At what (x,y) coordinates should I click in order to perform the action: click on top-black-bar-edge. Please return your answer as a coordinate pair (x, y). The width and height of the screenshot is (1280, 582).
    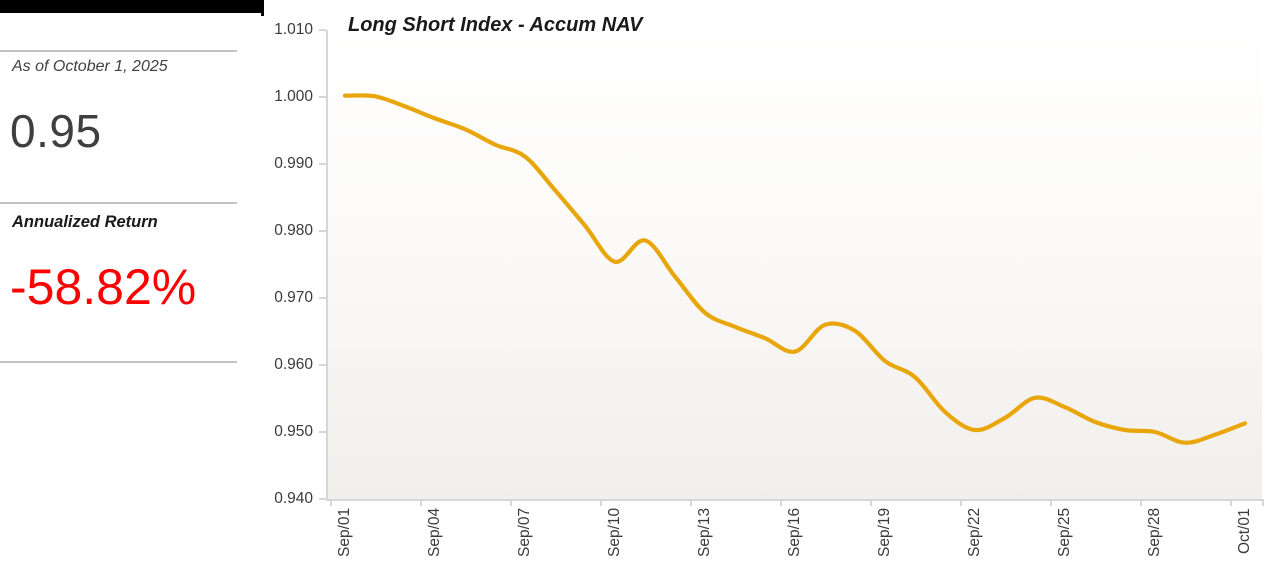
    Looking at the image, I should click on (262, 8).